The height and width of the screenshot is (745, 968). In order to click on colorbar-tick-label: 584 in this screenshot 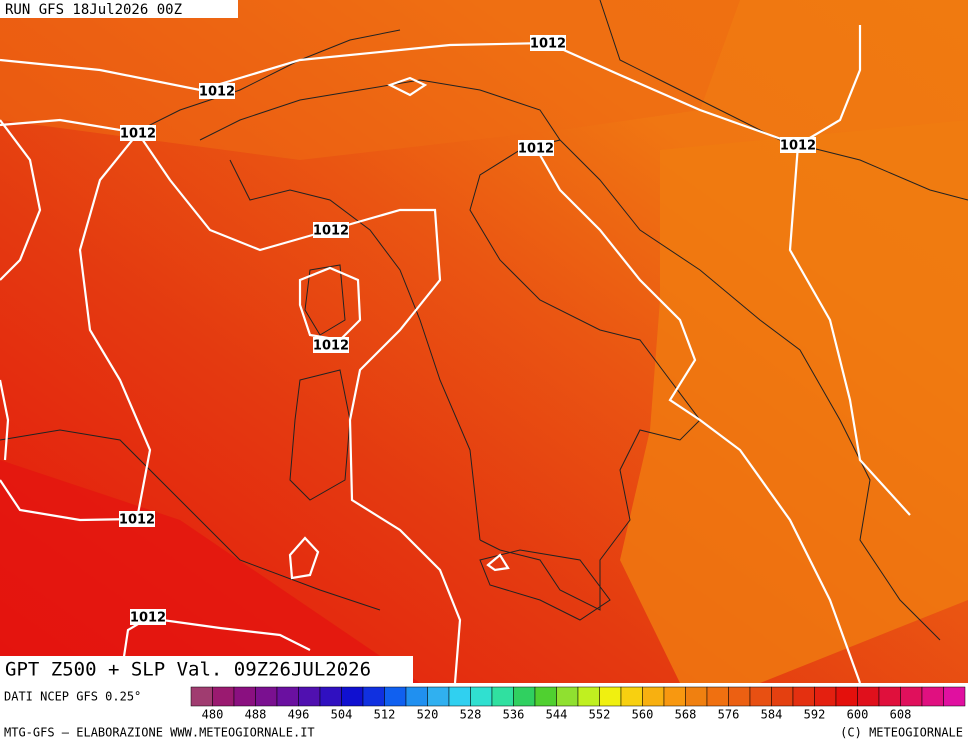, I will do `click(772, 715)`.